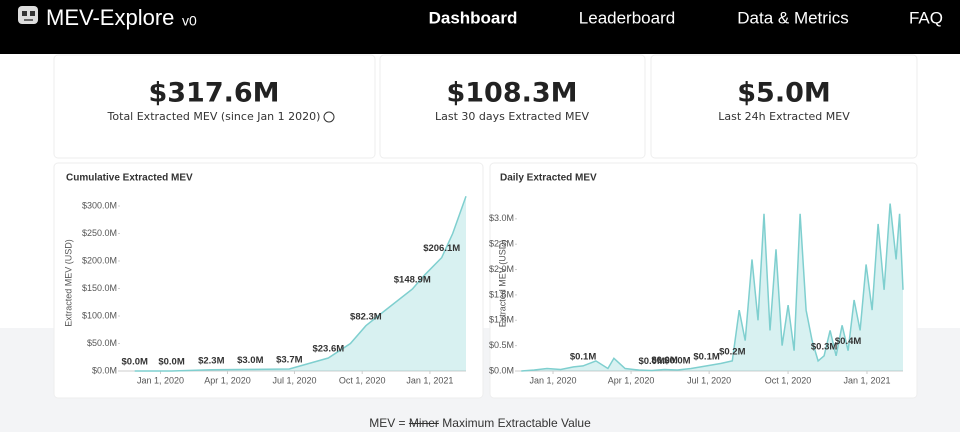 This screenshot has height=432, width=960. I want to click on y-tick-label: $2.0M, so click(501, 269).